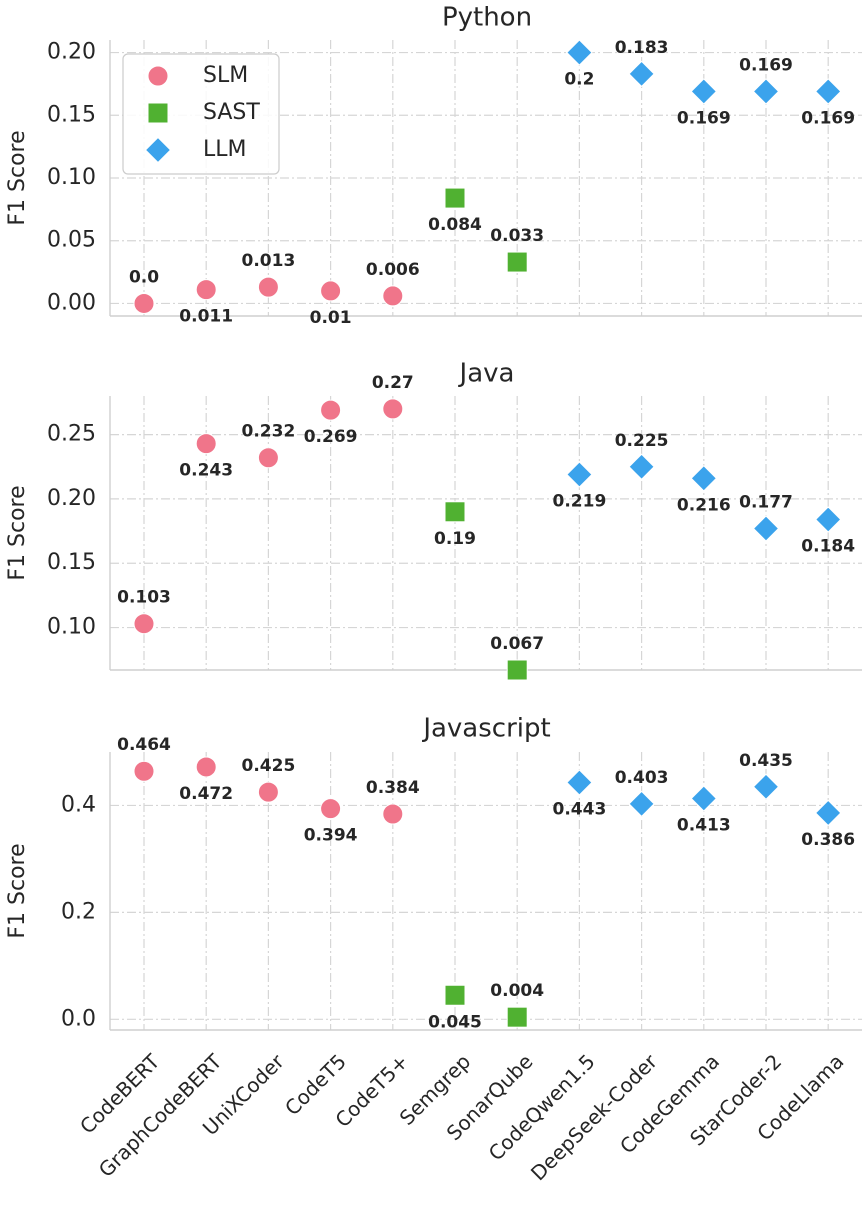 The height and width of the screenshot is (1212, 868). Describe the element at coordinates (206, 471) in the screenshot. I see `data-label: 0.243` at that location.